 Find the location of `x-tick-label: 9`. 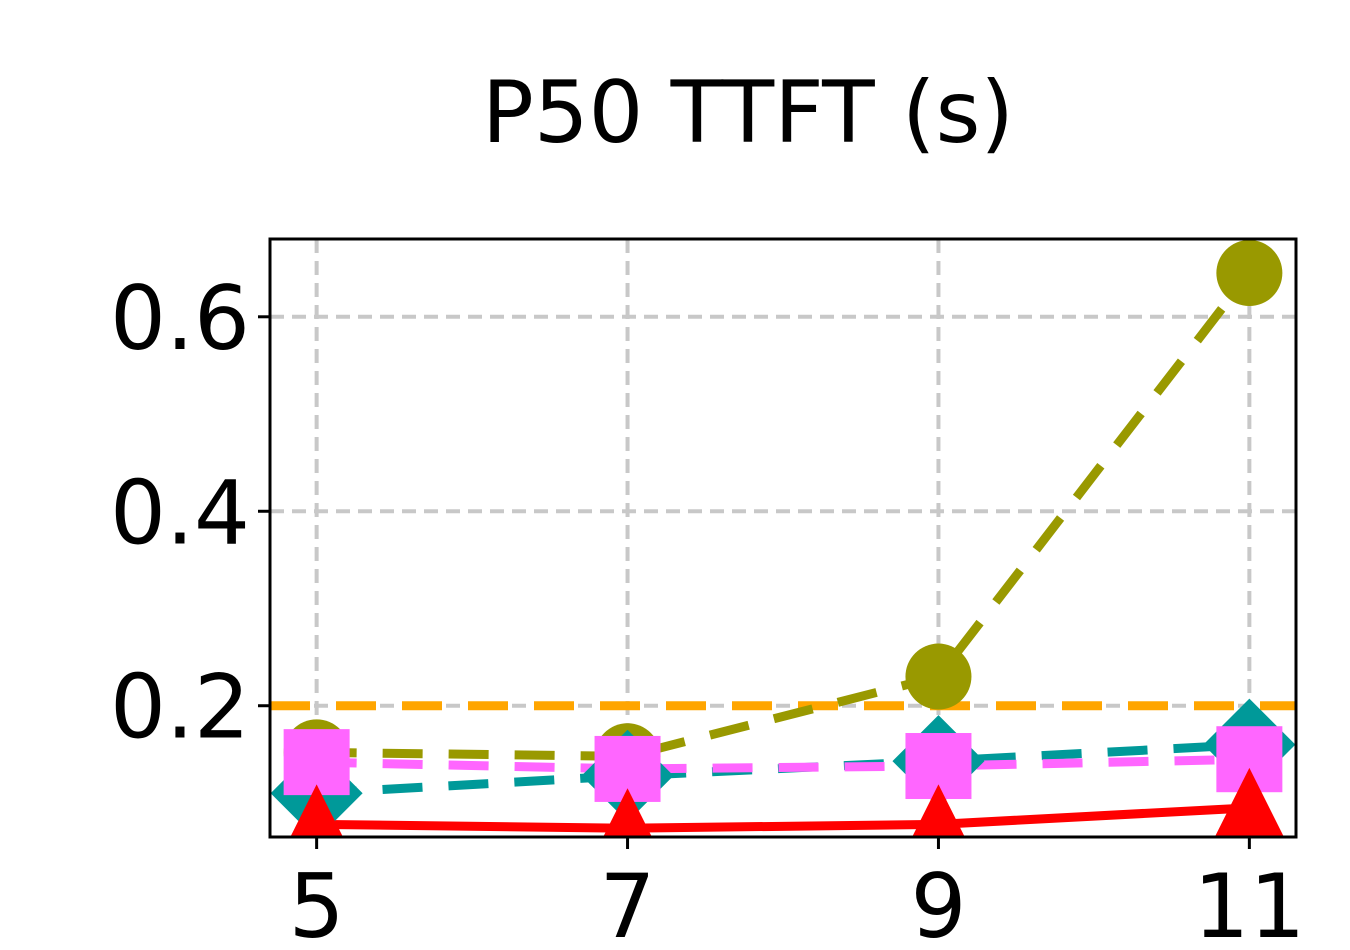

x-tick-label: 9 is located at coordinates (938, 902).